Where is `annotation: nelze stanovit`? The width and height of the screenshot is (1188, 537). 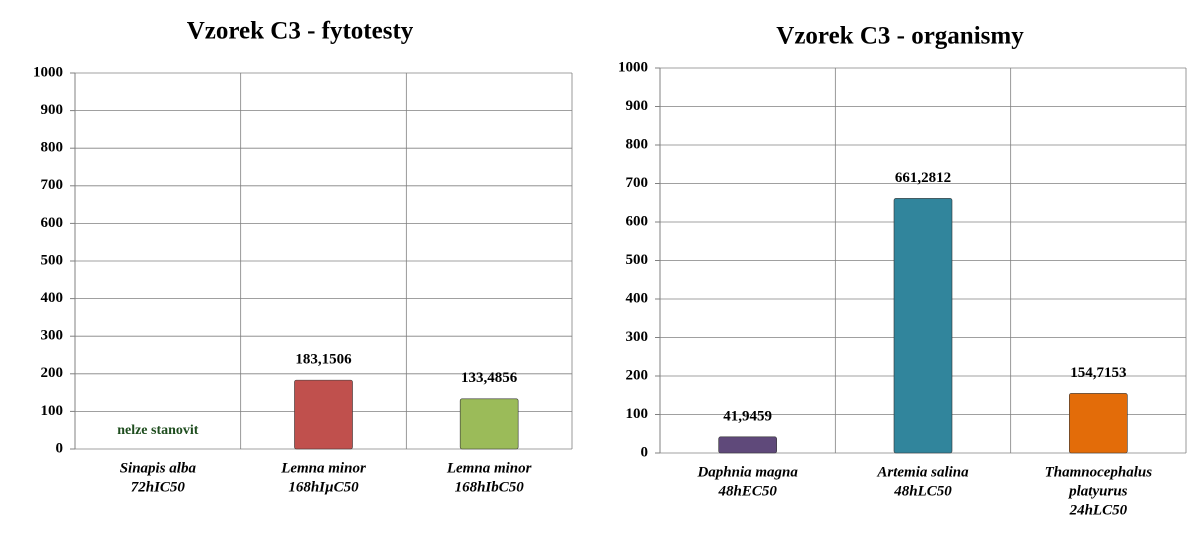
annotation: nelze stanovit is located at coordinates (158, 430).